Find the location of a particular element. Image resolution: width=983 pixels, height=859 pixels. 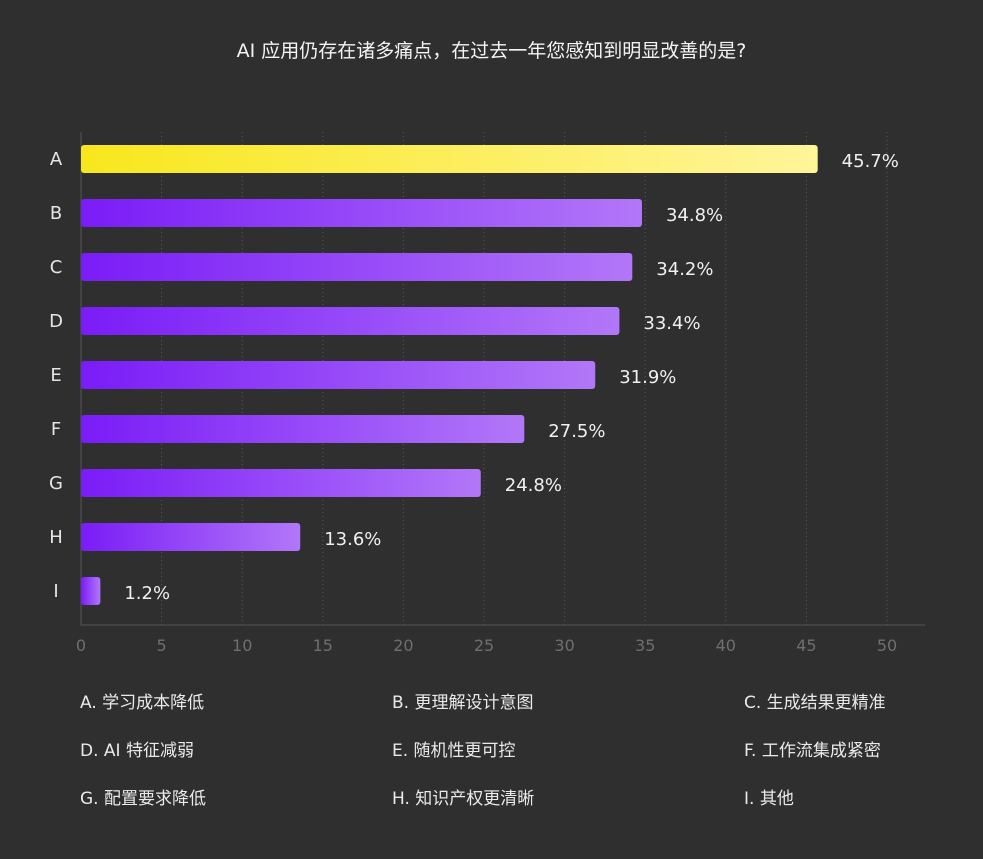

category-label: G is located at coordinates (56, 483).